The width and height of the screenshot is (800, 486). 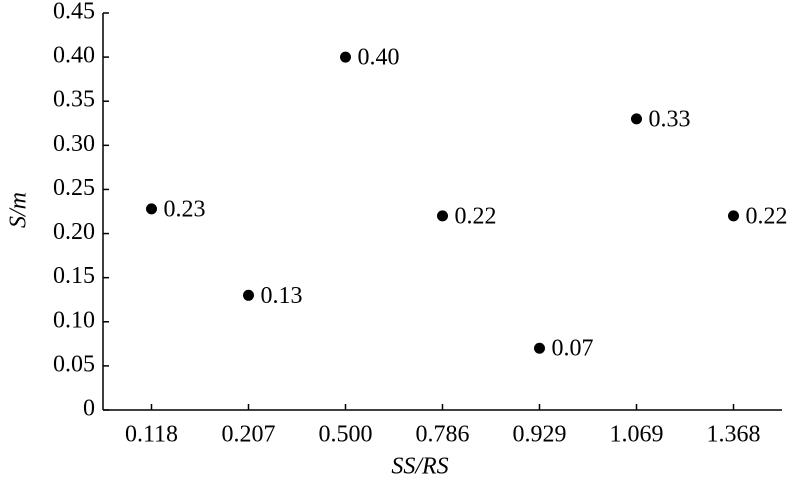 I want to click on x-tick-label: 0.118, so click(x=151, y=435).